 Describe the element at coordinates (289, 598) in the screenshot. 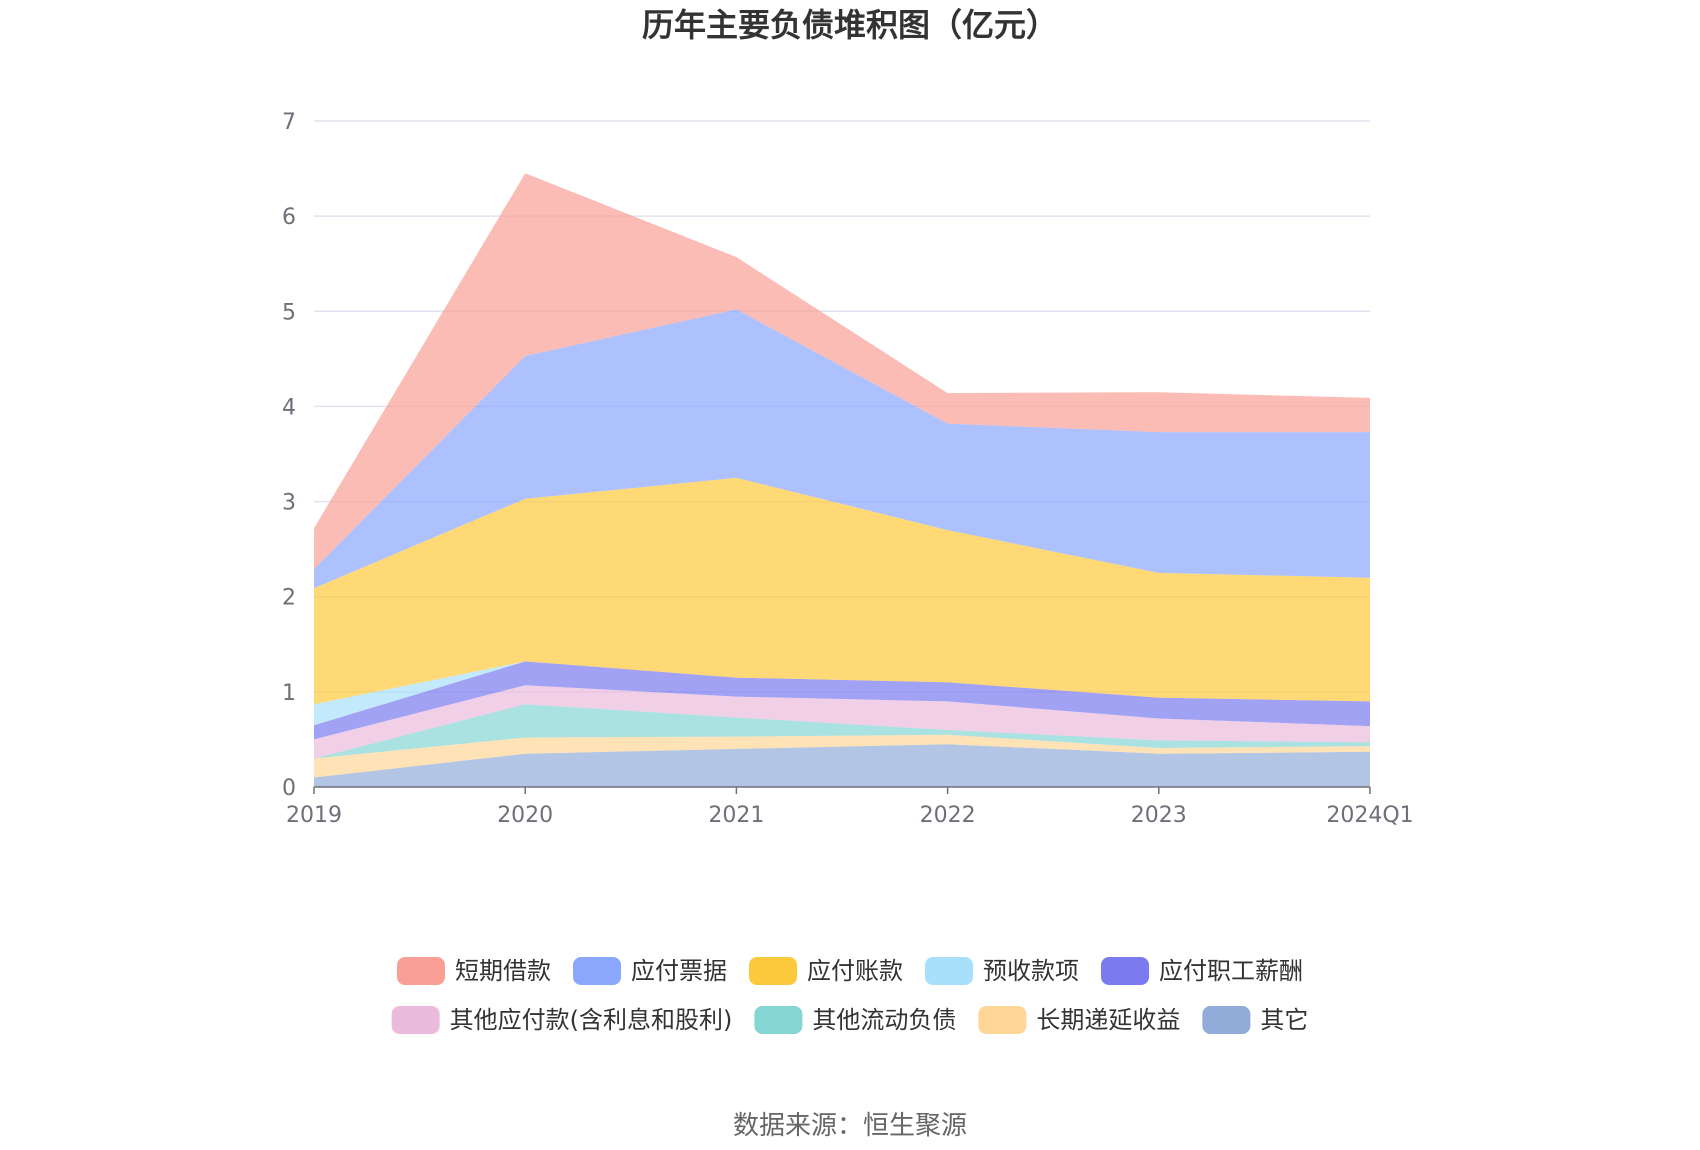

I see `y-tick-label: 2` at that location.